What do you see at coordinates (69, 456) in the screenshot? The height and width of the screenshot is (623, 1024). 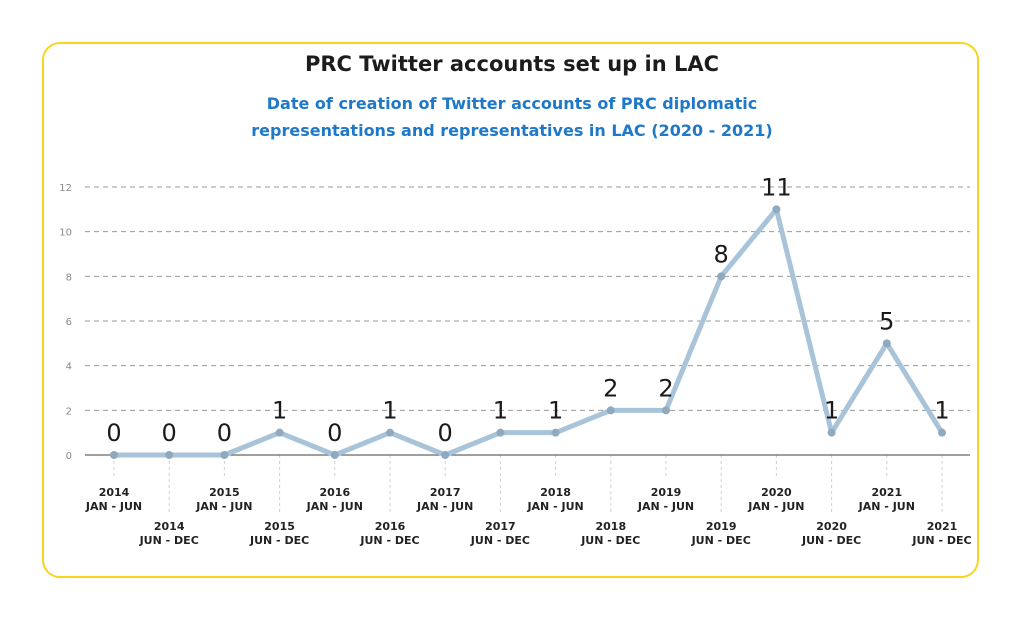 I see `y-tick-label: 0` at bounding box center [69, 456].